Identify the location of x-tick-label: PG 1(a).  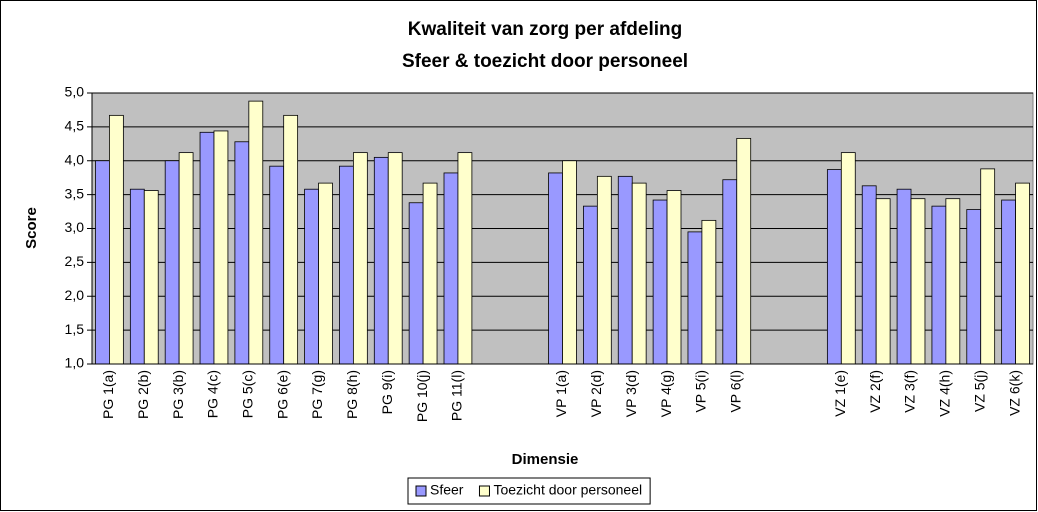
(108, 394).